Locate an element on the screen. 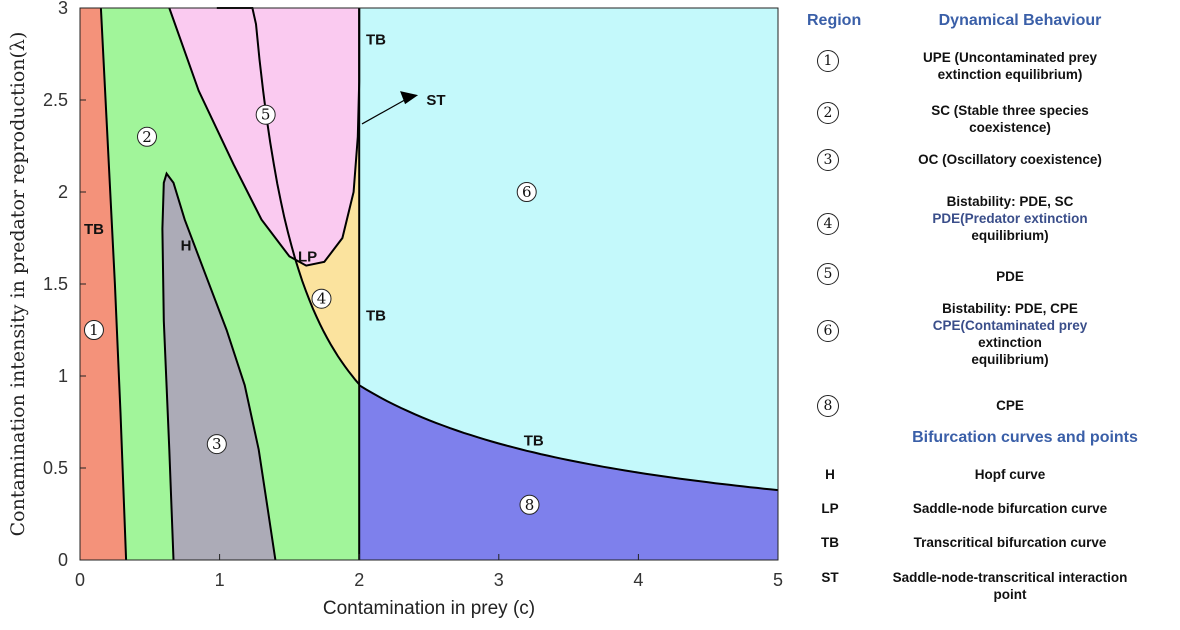 This screenshot has width=1180, height=630. y-tick-label: 2.5 is located at coordinates (55, 100).